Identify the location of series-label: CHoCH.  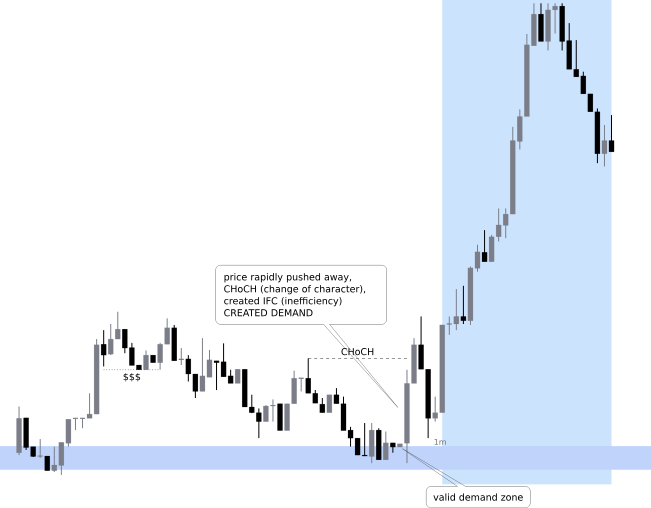
(358, 352).